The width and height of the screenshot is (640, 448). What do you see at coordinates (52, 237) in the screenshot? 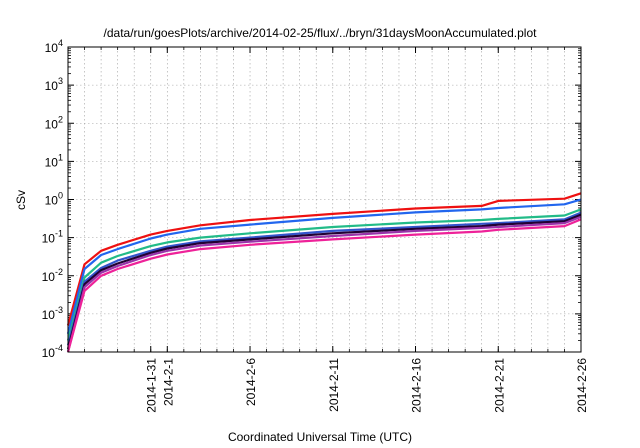
I see `y-tick-label: 10⁻¹` at bounding box center [52, 237].